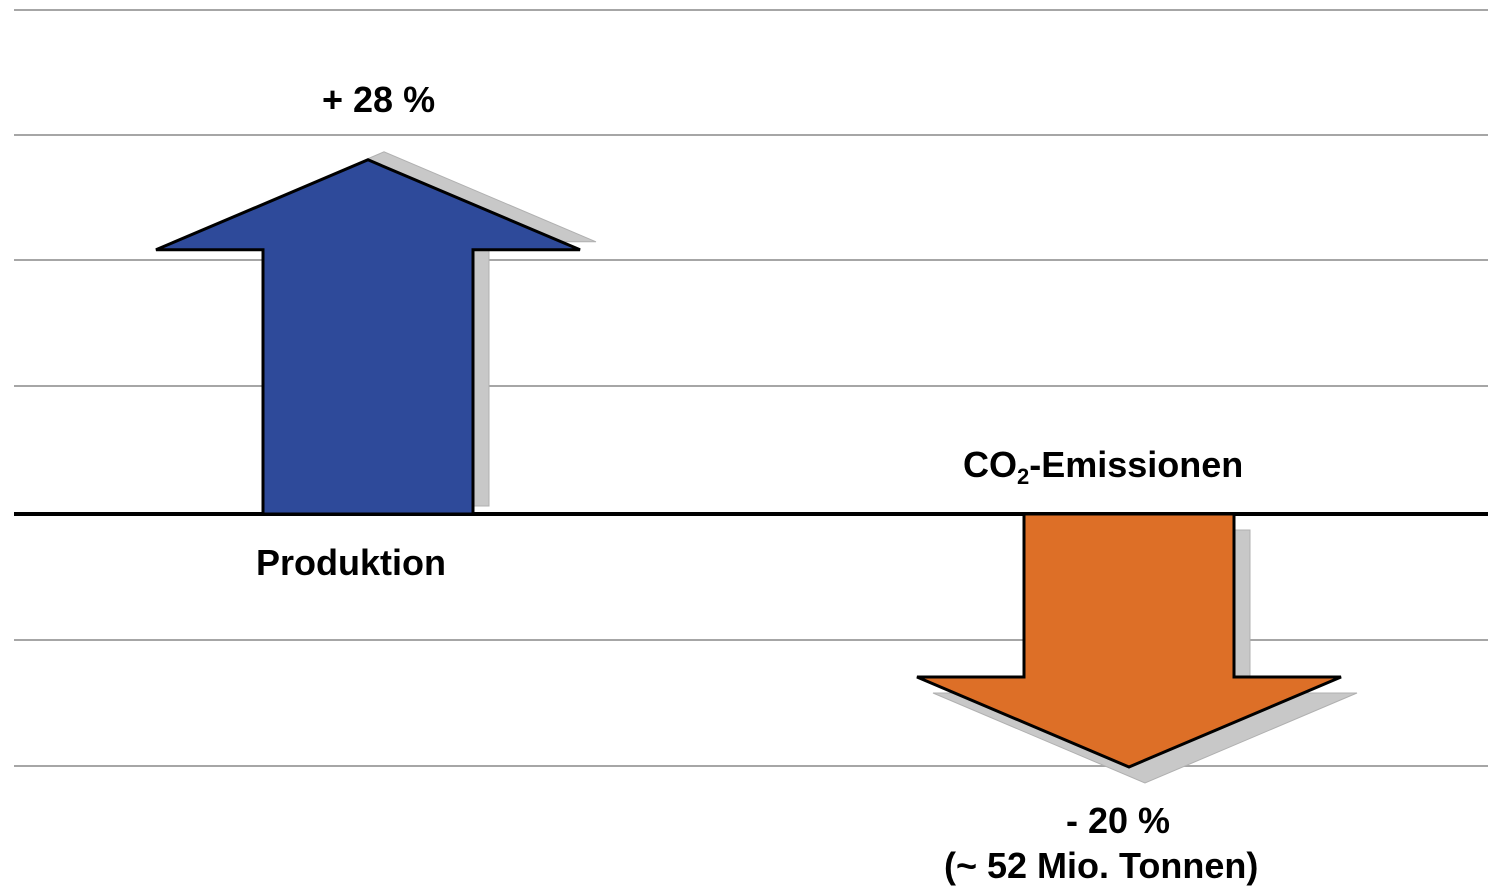  I want to click on co2-category-label: CO2-Emissionen, so click(1103, 466).